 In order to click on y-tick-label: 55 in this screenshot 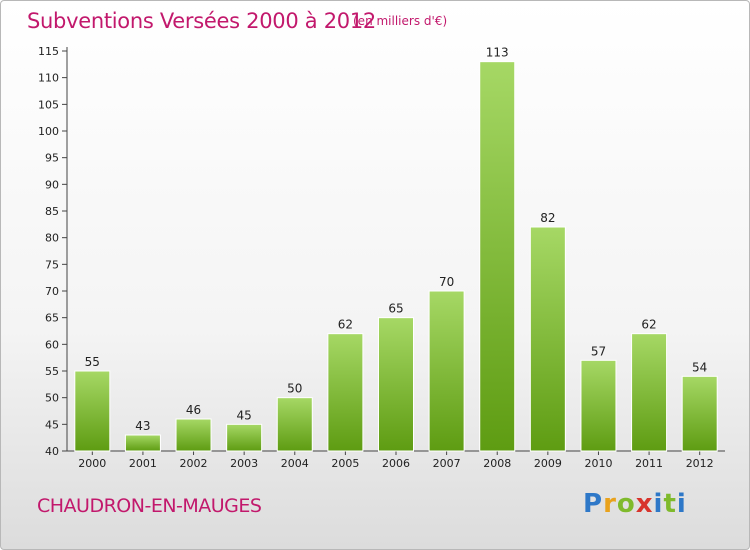, I will do `click(52, 371)`.